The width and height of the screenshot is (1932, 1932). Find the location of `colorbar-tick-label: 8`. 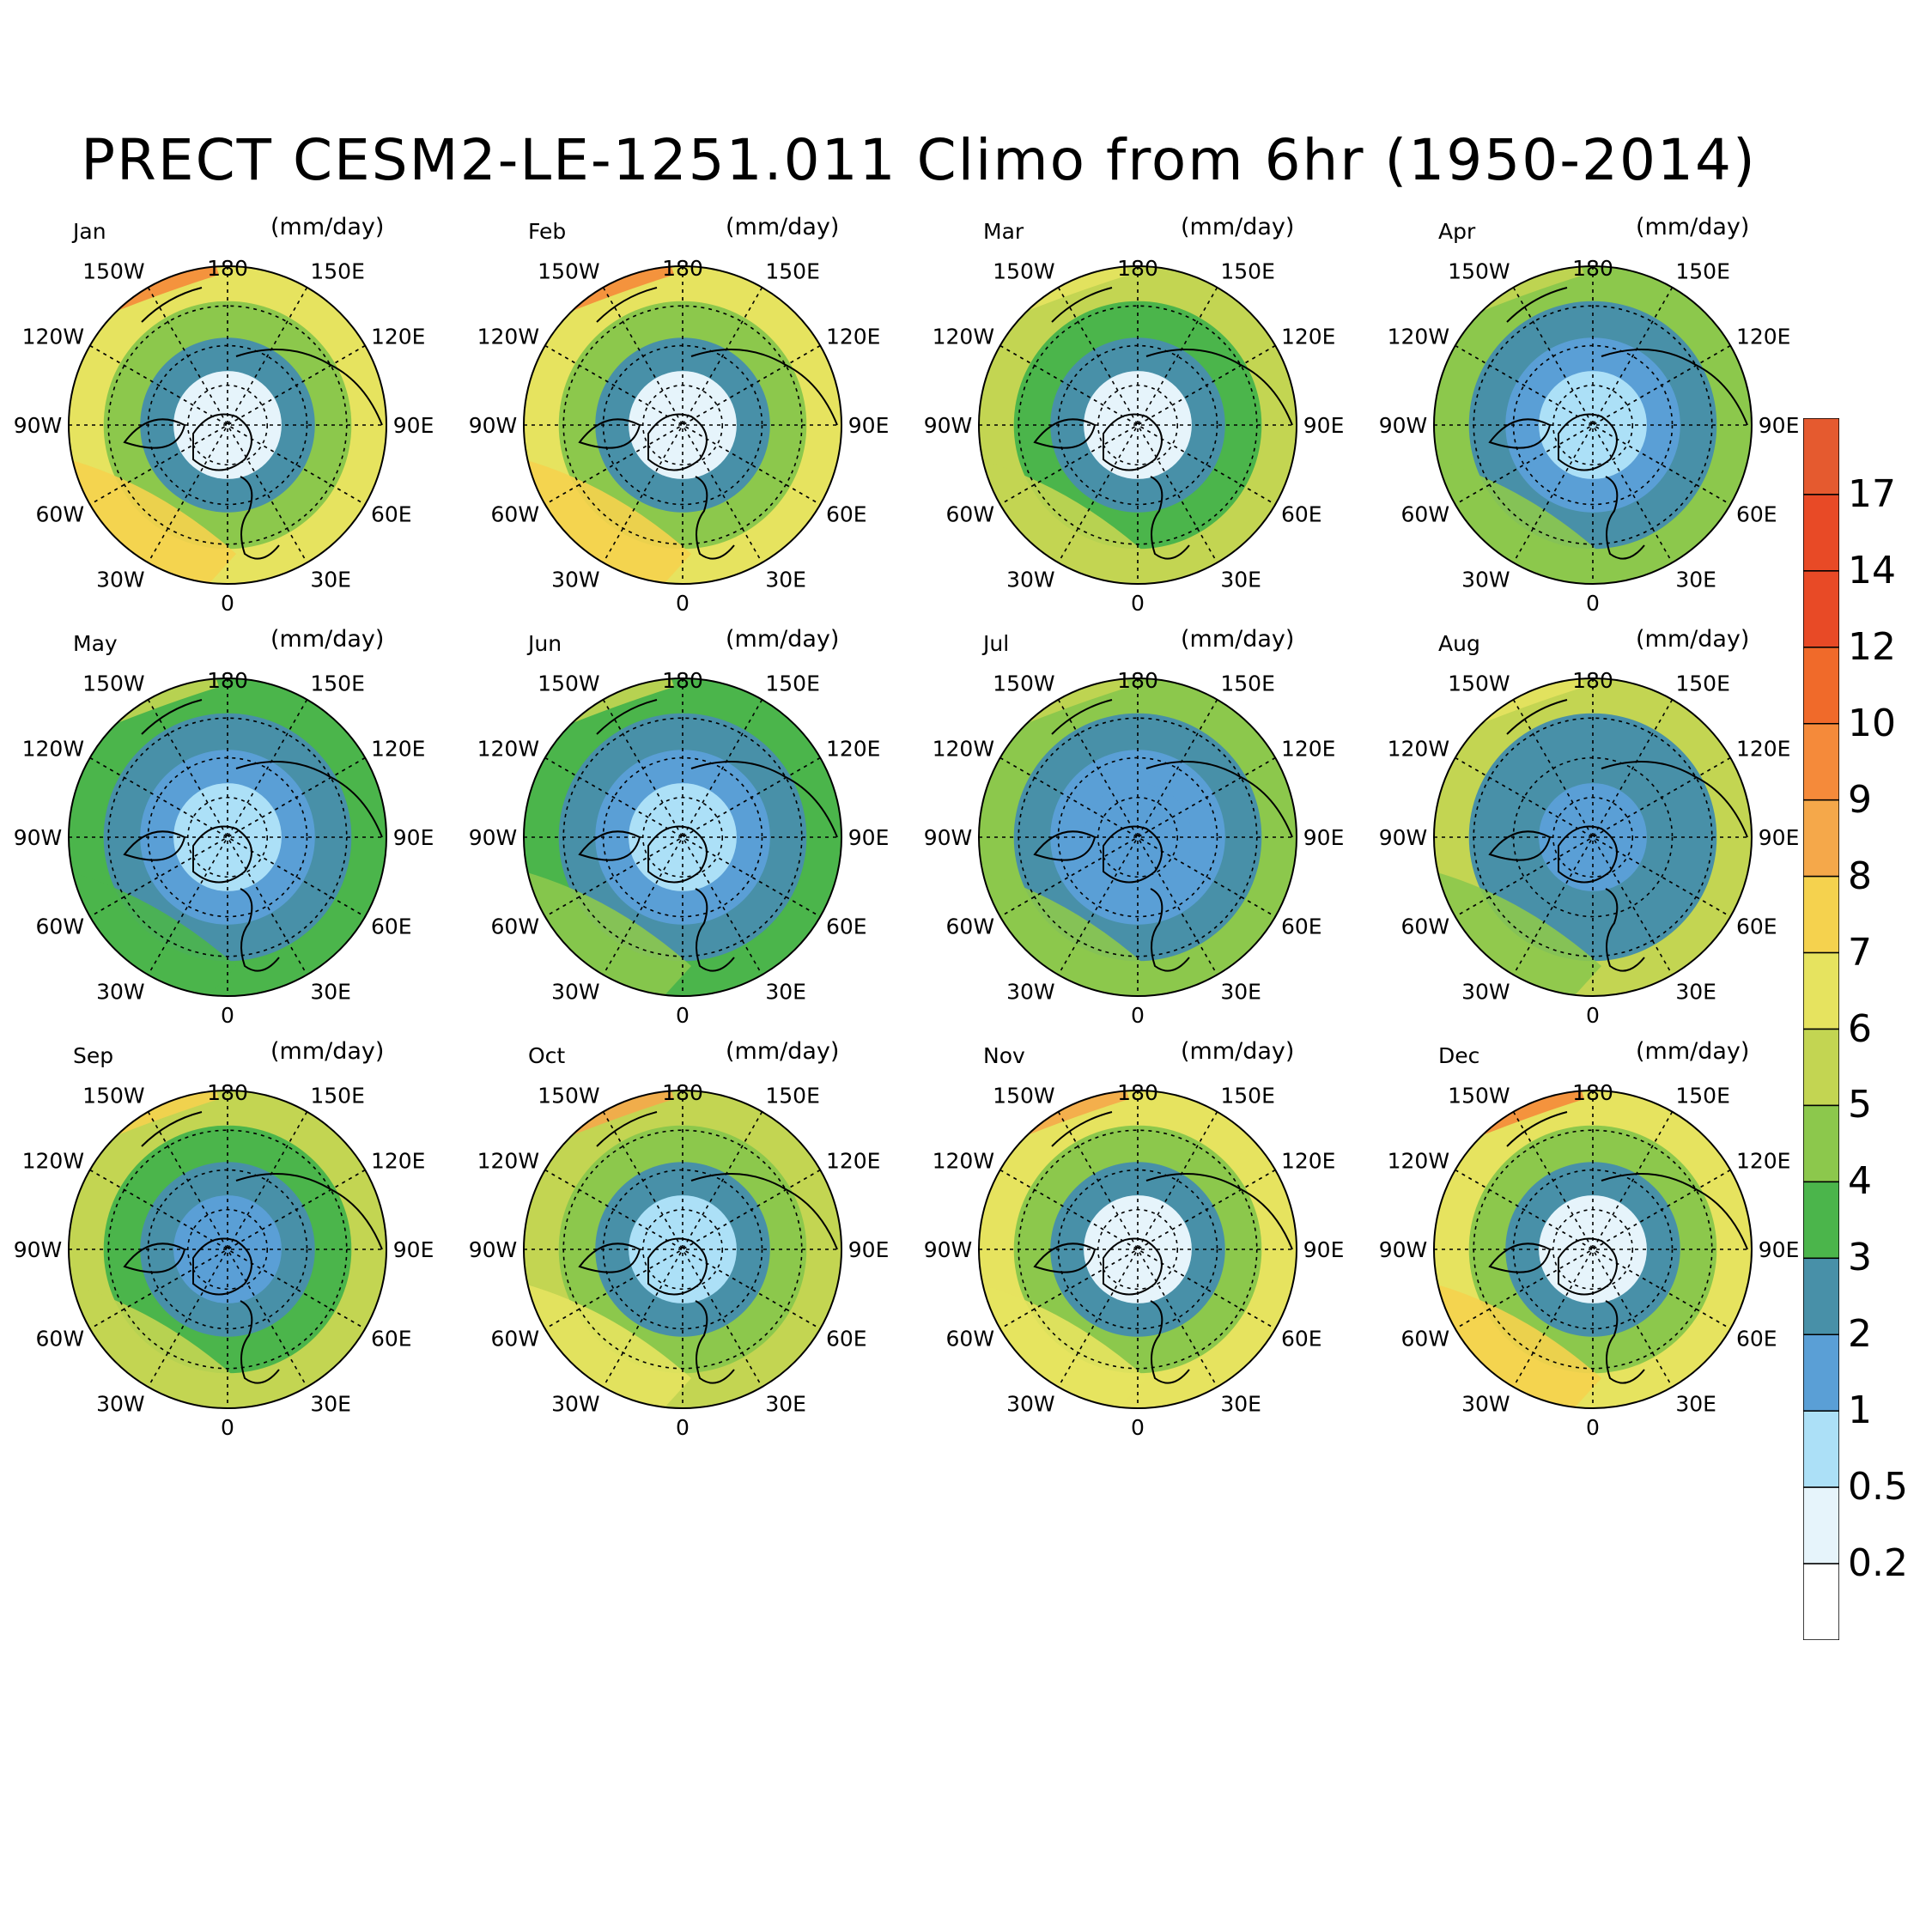

colorbar-tick-label: 8 is located at coordinates (1860, 876).